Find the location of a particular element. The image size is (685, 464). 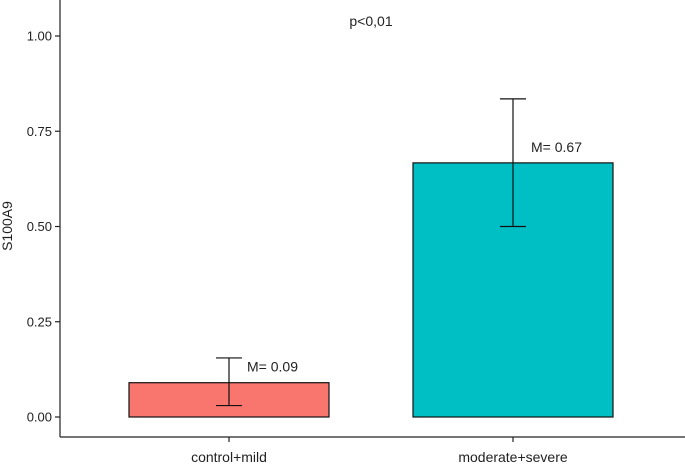

mean-label: M= 0.09 is located at coordinates (272, 367).